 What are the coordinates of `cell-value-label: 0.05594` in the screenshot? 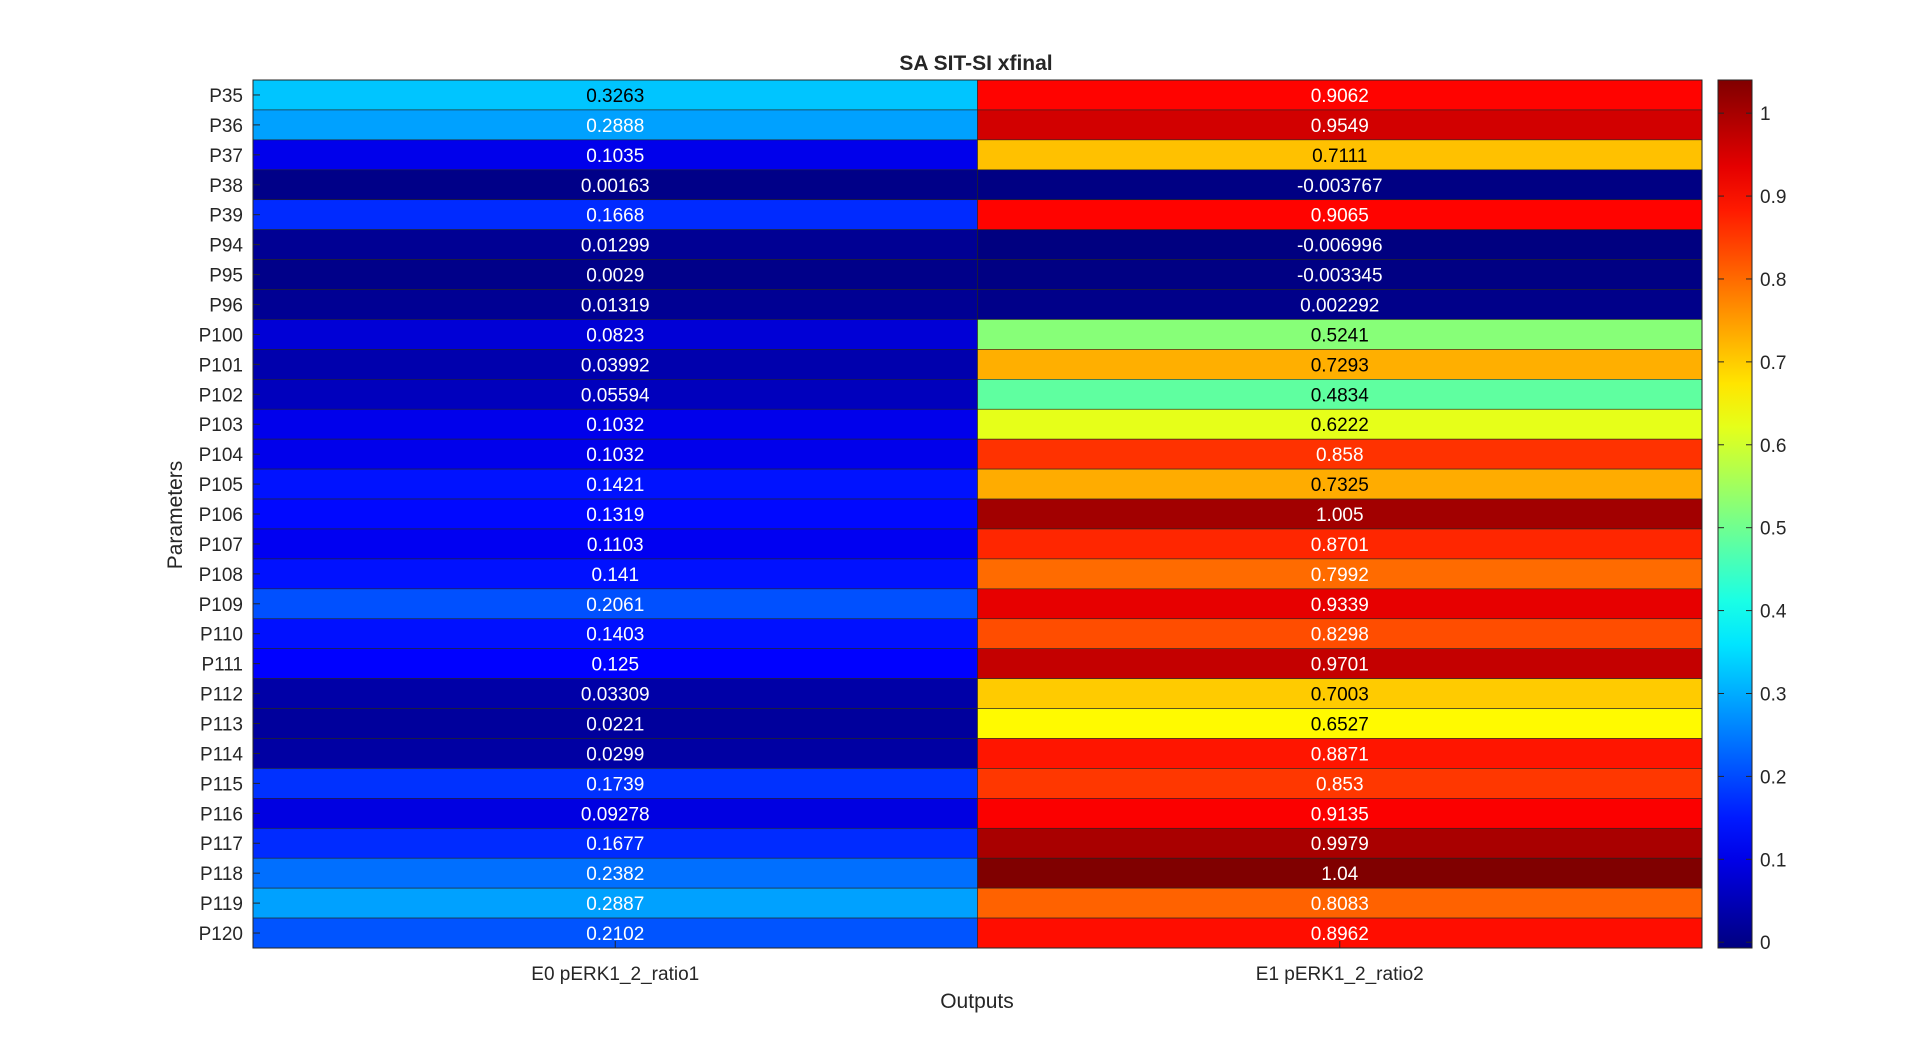 It's located at (615, 395).